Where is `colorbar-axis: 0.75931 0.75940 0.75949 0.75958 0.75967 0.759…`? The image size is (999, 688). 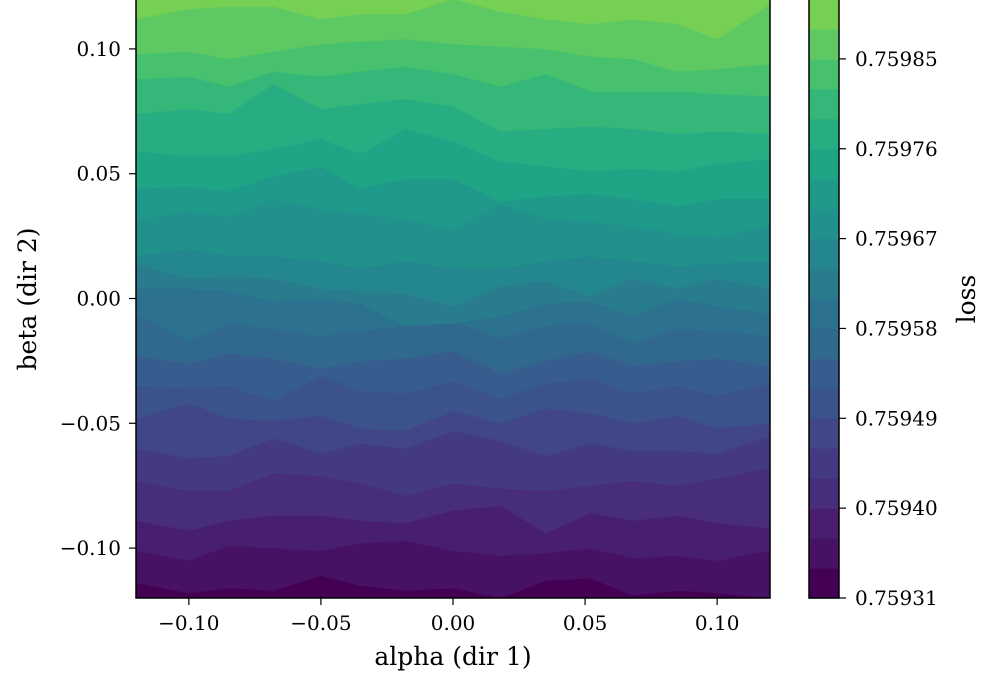 colorbar-axis: 0.75931 0.75940 0.75949 0.75958 0.75967 0.759… is located at coordinates (888, 328).